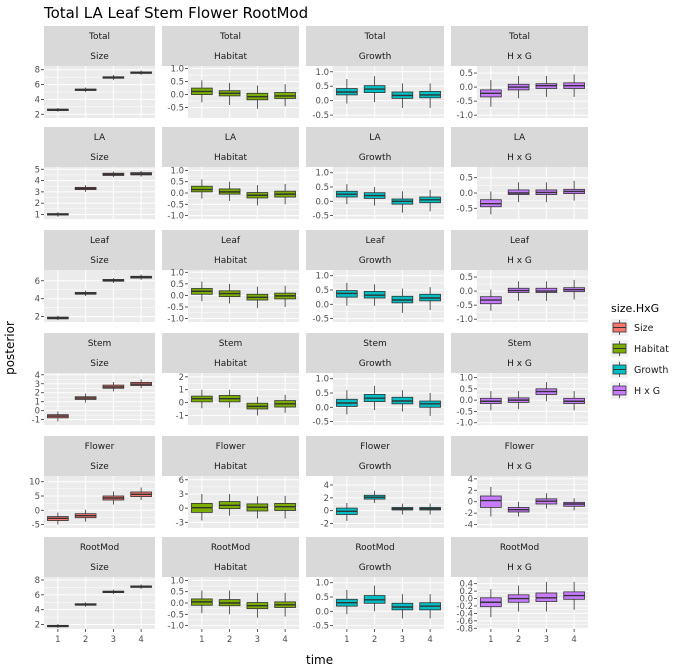 This screenshot has width=680, height=670. Describe the element at coordinates (180, 416) in the screenshot. I see `y-tick-label: -1` at that location.